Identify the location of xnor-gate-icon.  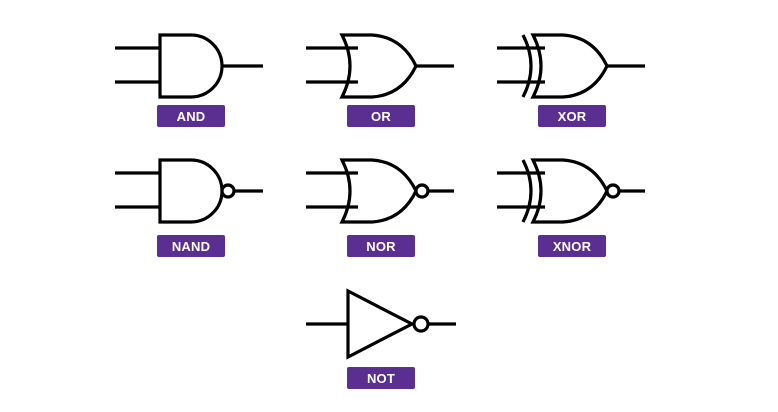
(571, 191).